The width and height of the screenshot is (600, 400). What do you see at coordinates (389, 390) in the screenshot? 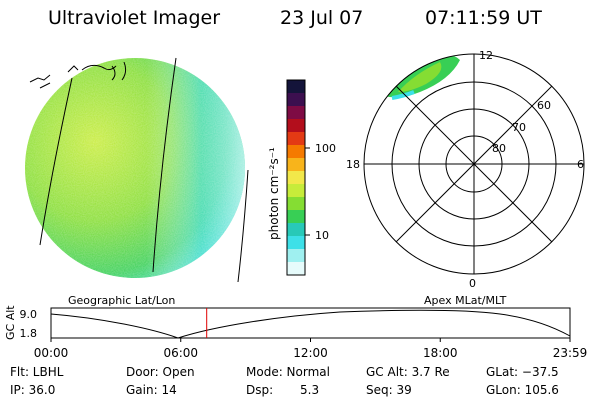
I see `seq-info: Seq: 39` at bounding box center [389, 390].